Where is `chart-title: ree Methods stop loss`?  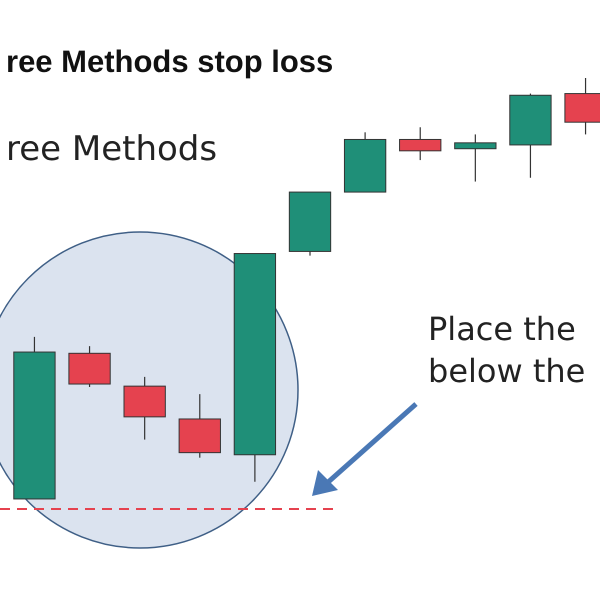 chart-title: ree Methods stop loss is located at coordinates (170, 61).